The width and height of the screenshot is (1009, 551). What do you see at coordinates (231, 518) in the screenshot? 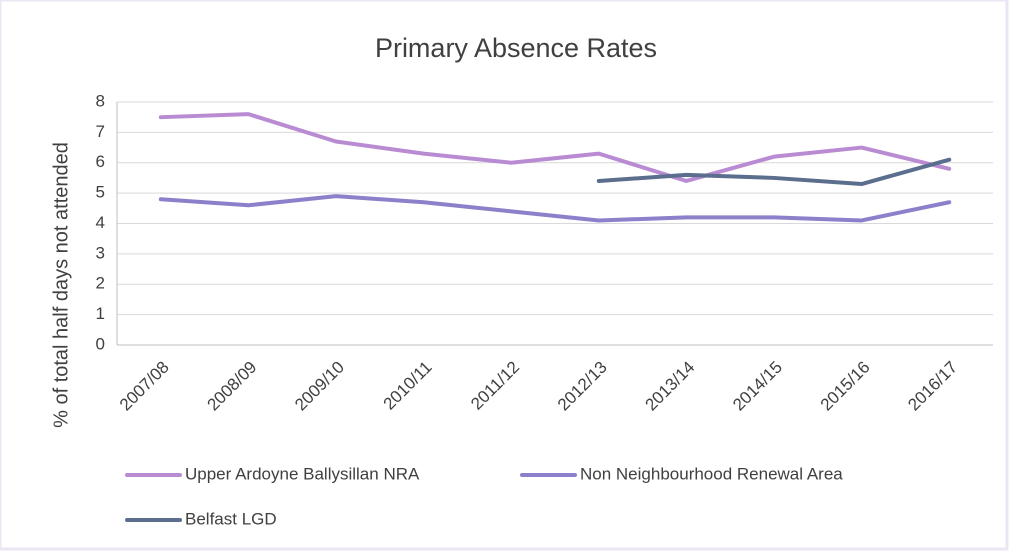
I see `legend-label: Belfast LGD` at bounding box center [231, 518].